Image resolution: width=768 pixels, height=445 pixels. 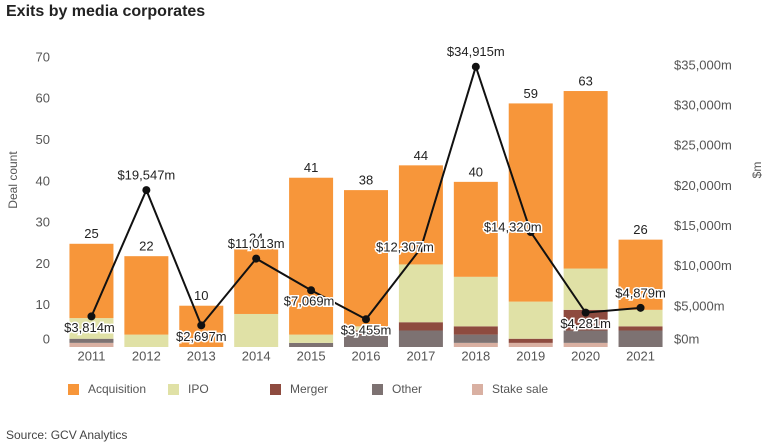 What do you see at coordinates (256, 237) in the screenshot?
I see `total-label: 24` at bounding box center [256, 237].